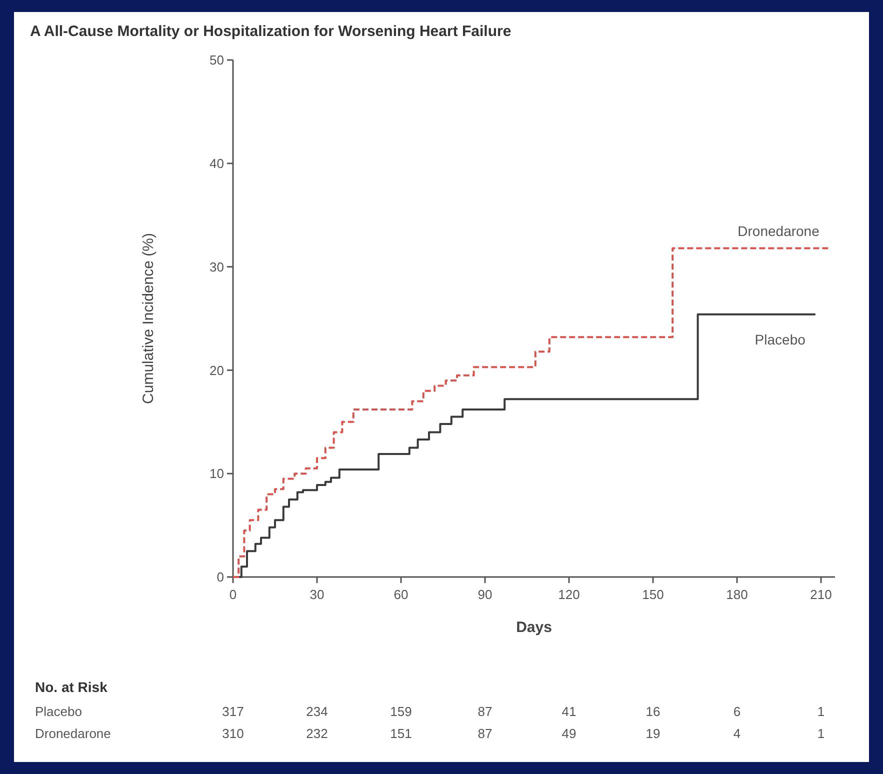 The height and width of the screenshot is (774, 883). I want to click on text: 19, so click(653, 733).